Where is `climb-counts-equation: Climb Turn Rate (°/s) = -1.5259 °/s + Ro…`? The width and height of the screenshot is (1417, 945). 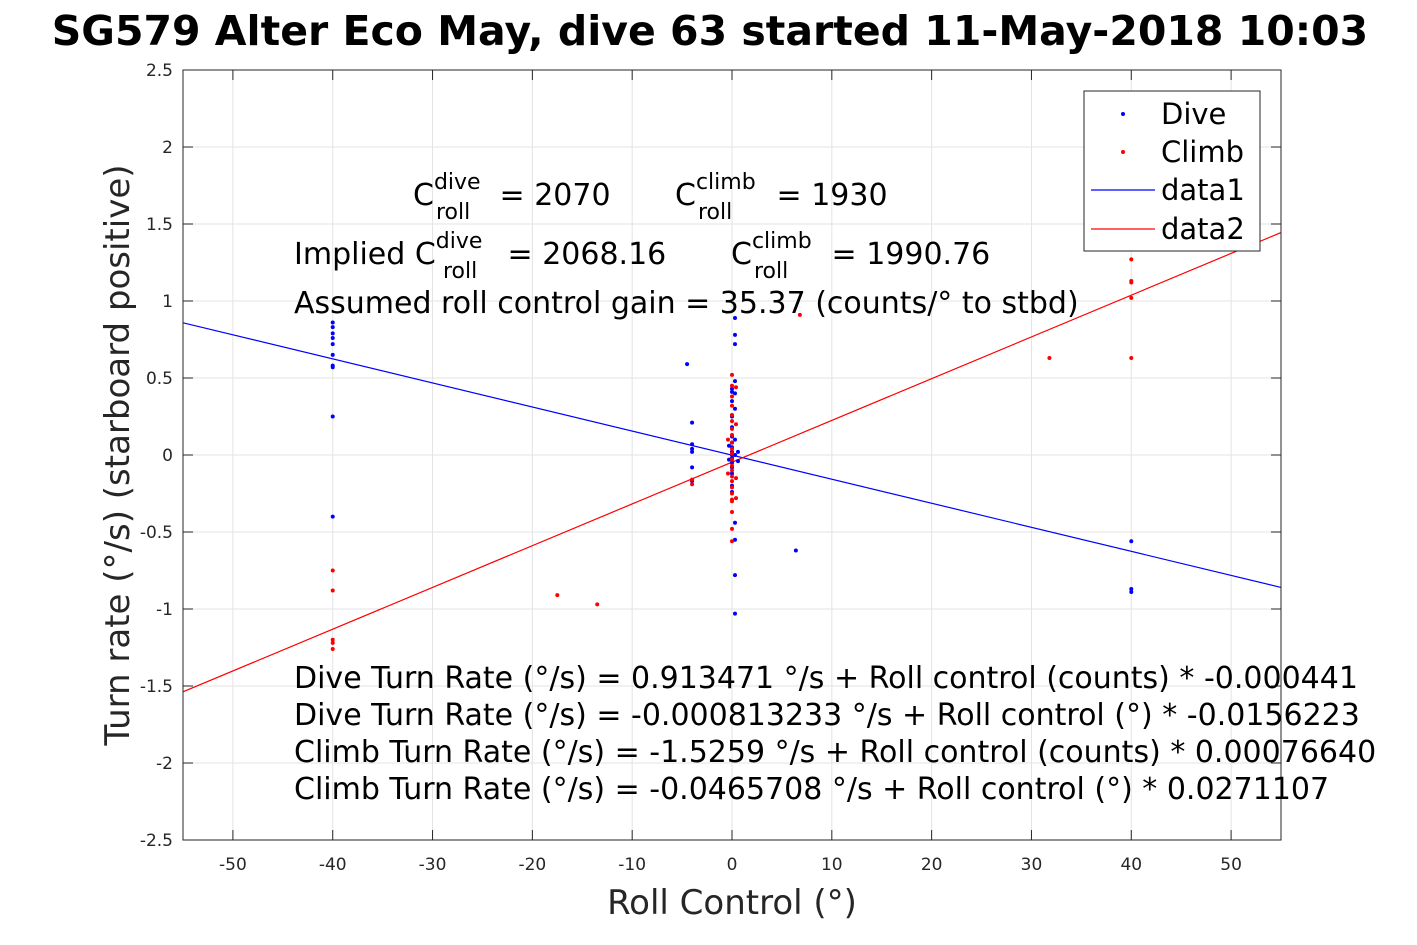 climb-counts-equation: Climb Turn Rate (°/s) = -1.5259 °/s + Ro… is located at coordinates (835, 752).